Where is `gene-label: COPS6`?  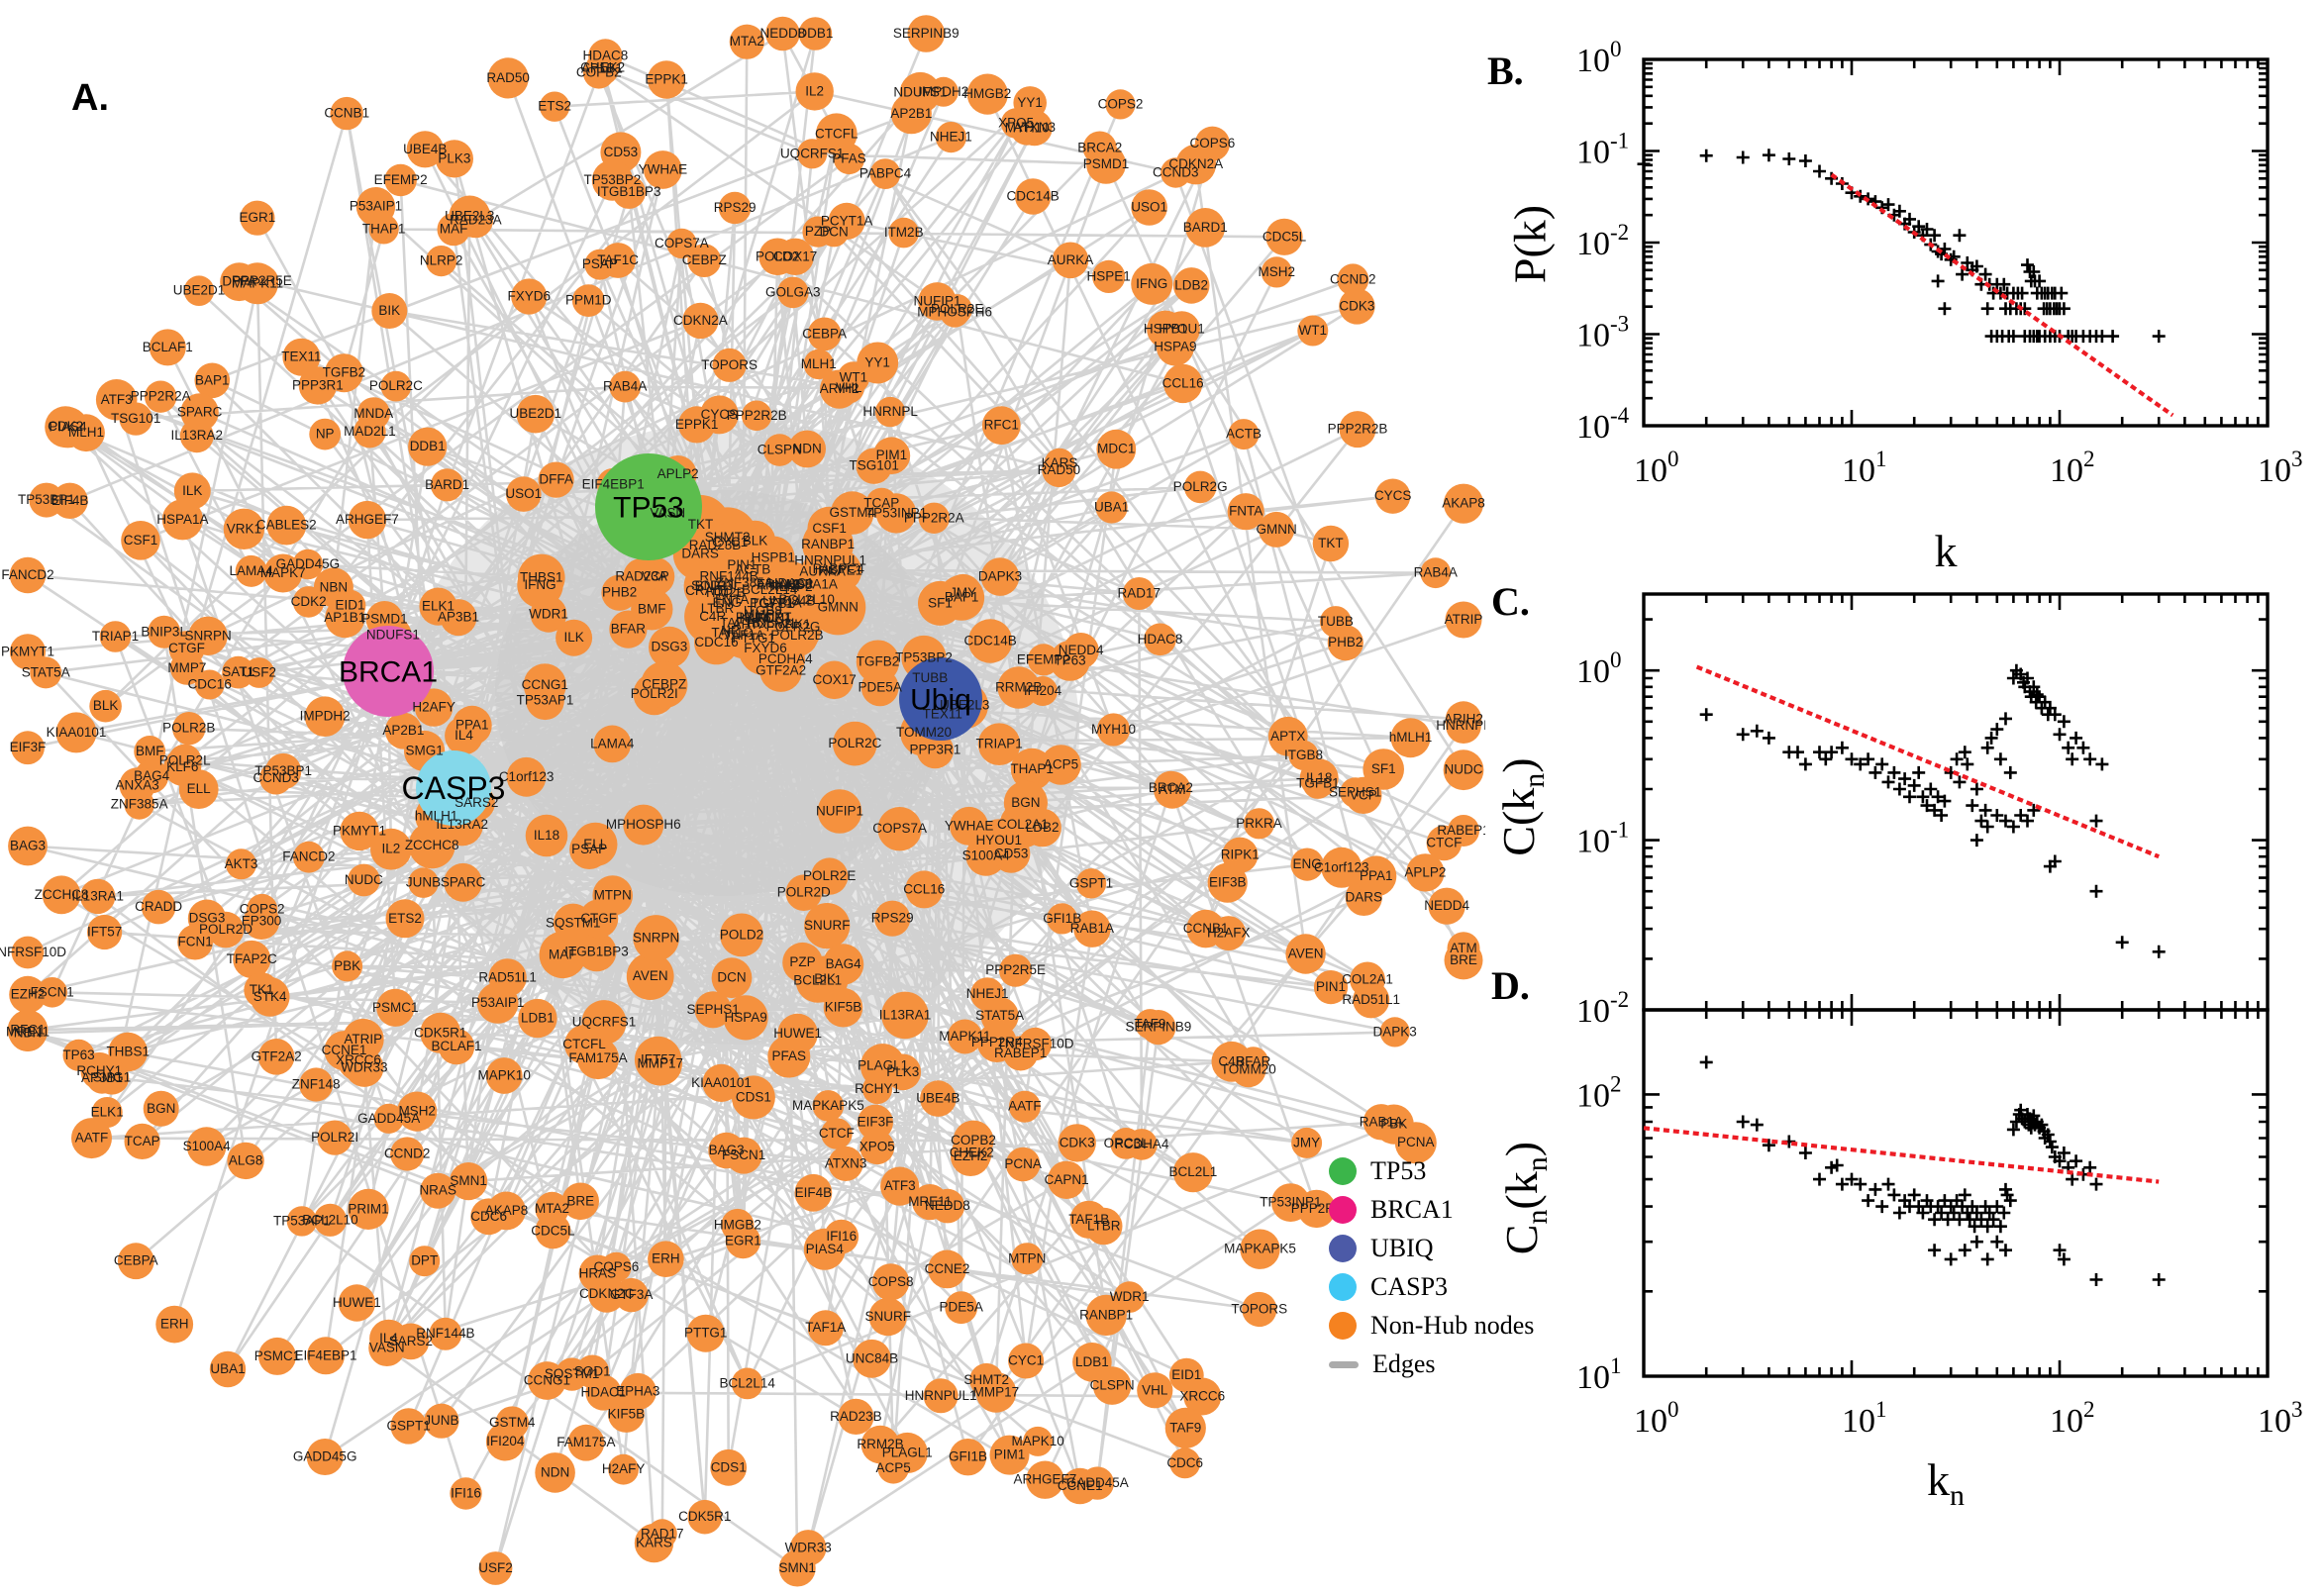
gene-label: COPS6 is located at coordinates (1213, 143).